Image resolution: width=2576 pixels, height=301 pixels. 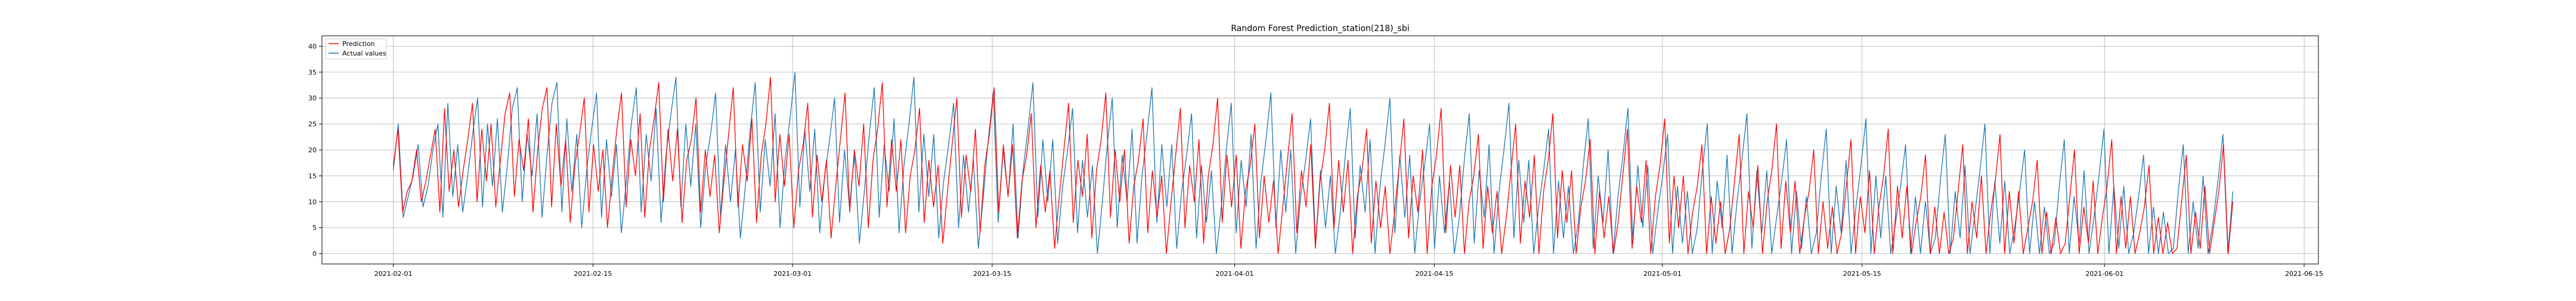 I want to click on x-tick-label: 2021-05-15, so click(x=1862, y=274).